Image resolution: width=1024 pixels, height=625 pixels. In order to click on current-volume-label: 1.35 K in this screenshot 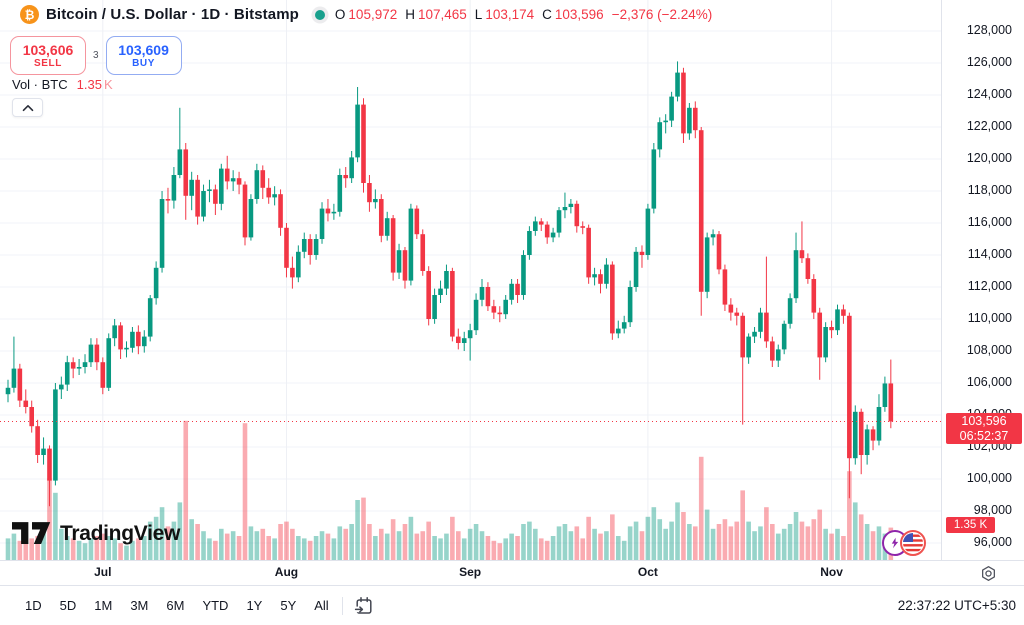, I will do `click(970, 525)`.